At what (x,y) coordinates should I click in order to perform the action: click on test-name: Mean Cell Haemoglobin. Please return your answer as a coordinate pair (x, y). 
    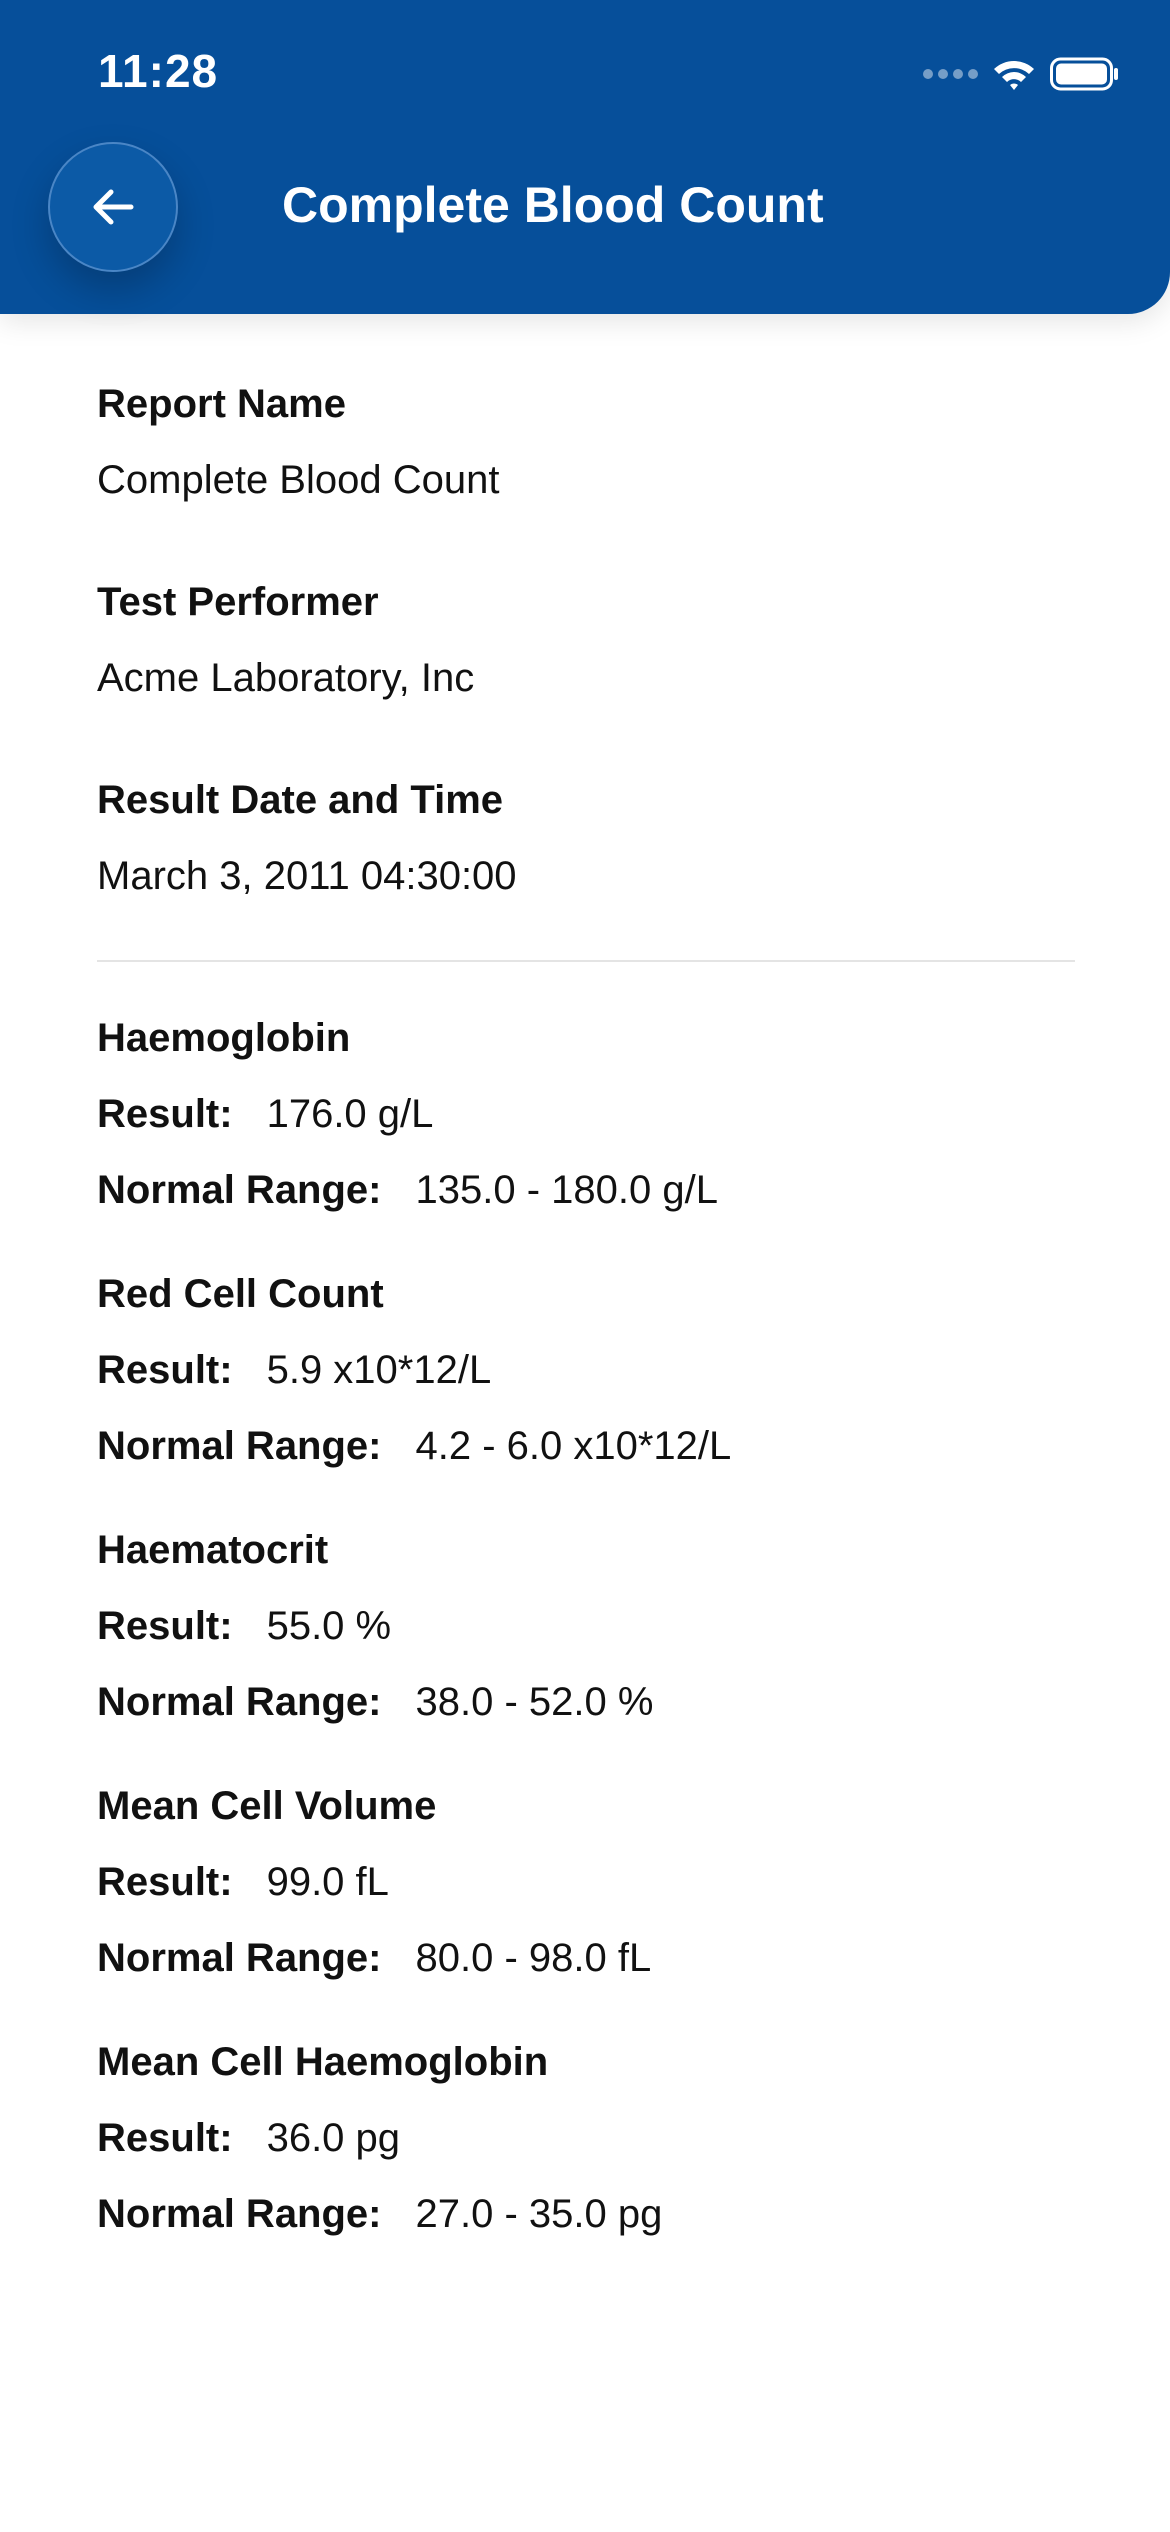
    Looking at the image, I should click on (323, 2062).